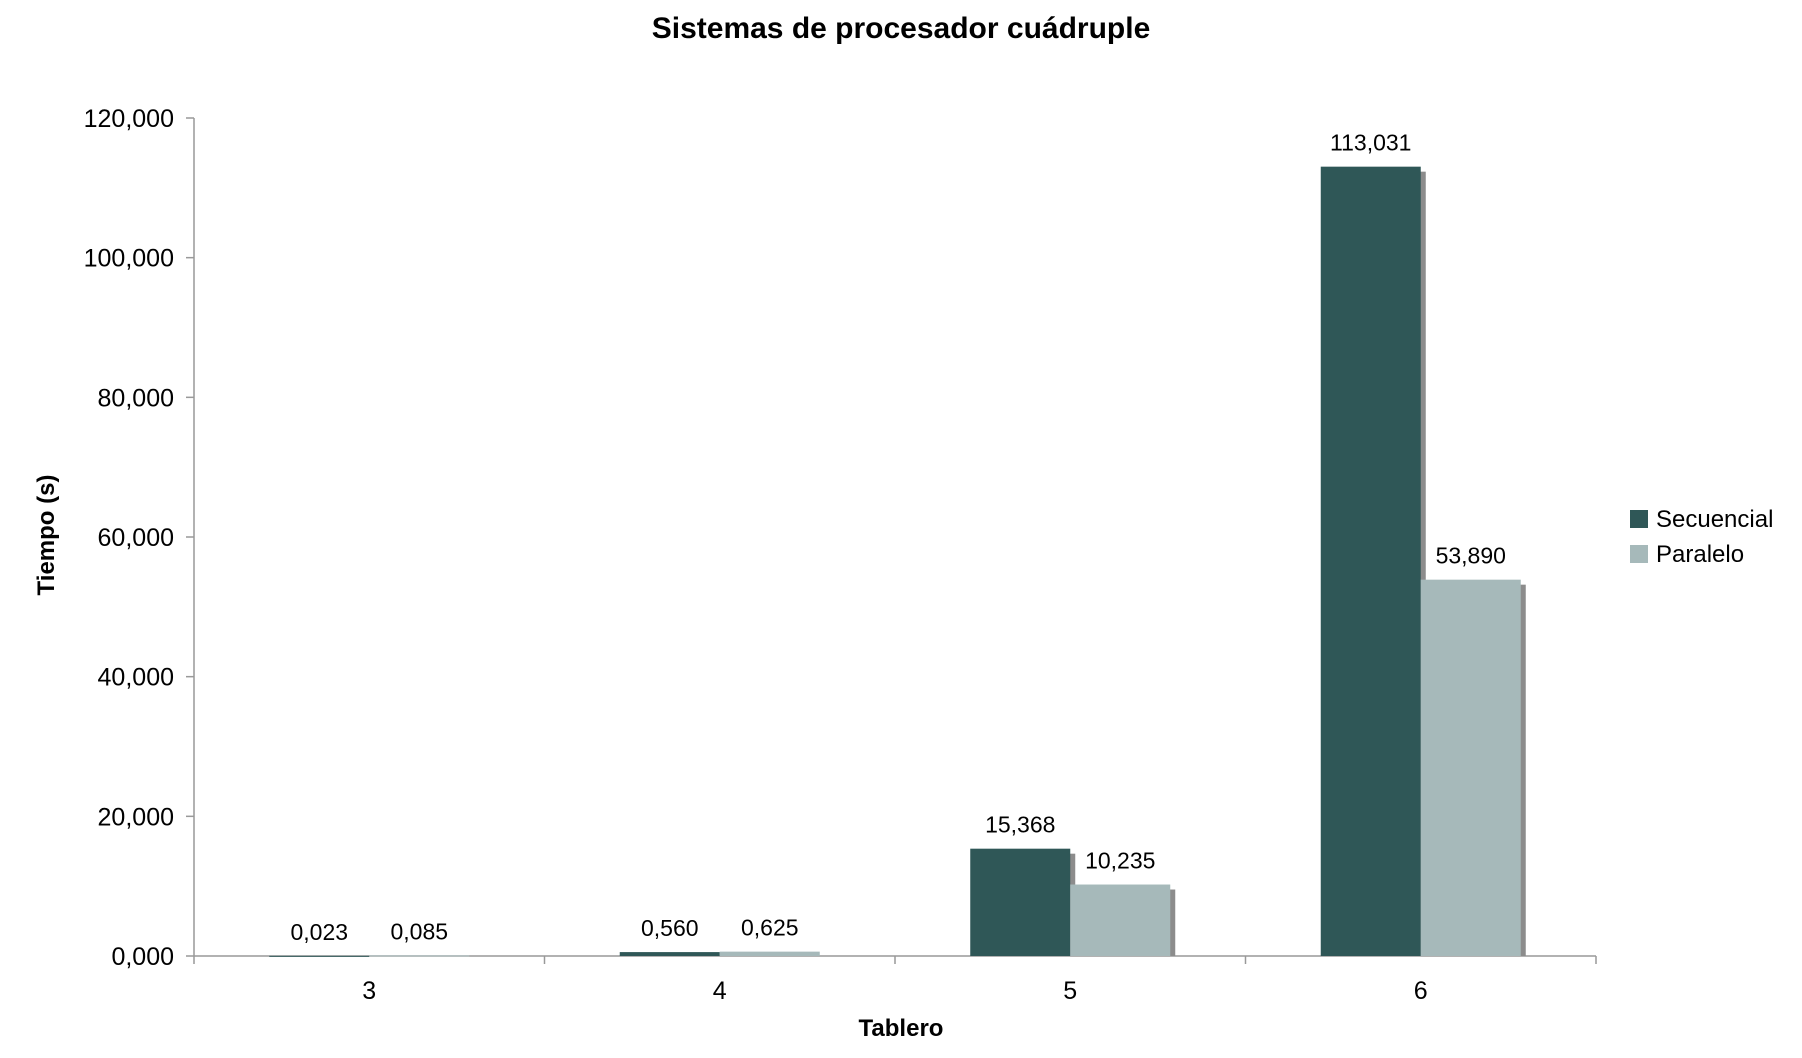 The height and width of the screenshot is (1058, 1802). What do you see at coordinates (1120, 861) in the screenshot?
I see `data-label: 10,235` at bounding box center [1120, 861].